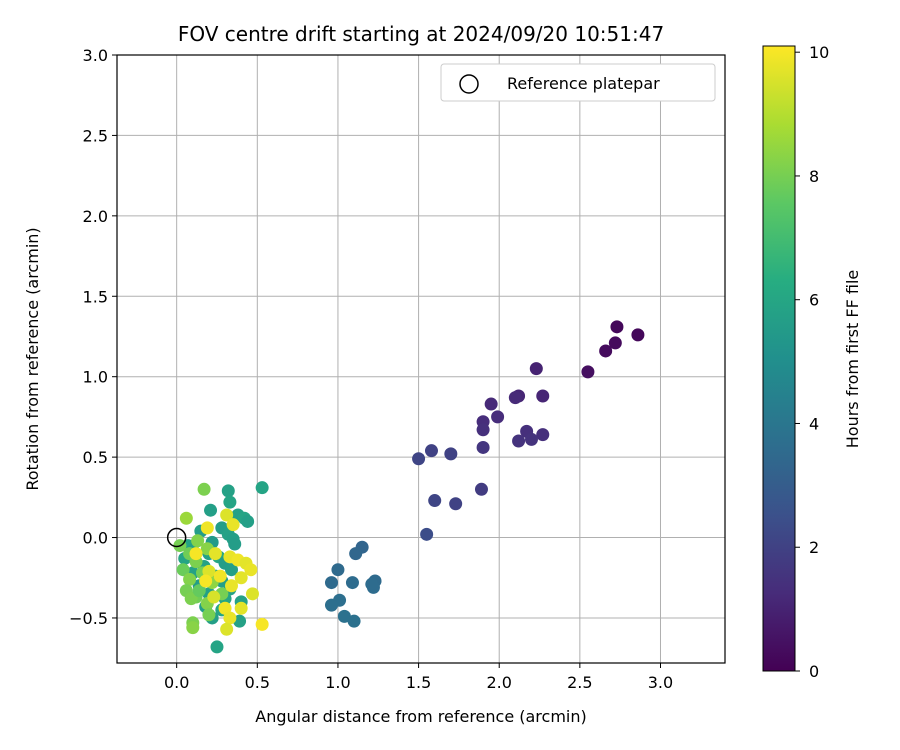 This screenshot has height=750, width=900. What do you see at coordinates (814, 671) in the screenshot?
I see `colorbar-tick-label: 0` at bounding box center [814, 671].